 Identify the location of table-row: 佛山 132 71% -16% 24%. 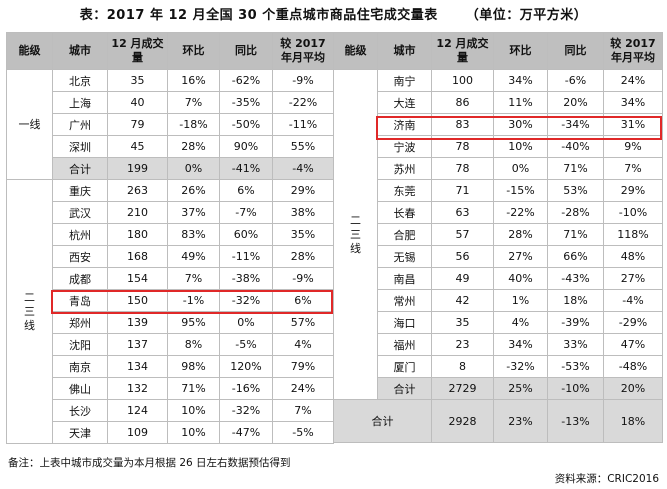
(170, 388).